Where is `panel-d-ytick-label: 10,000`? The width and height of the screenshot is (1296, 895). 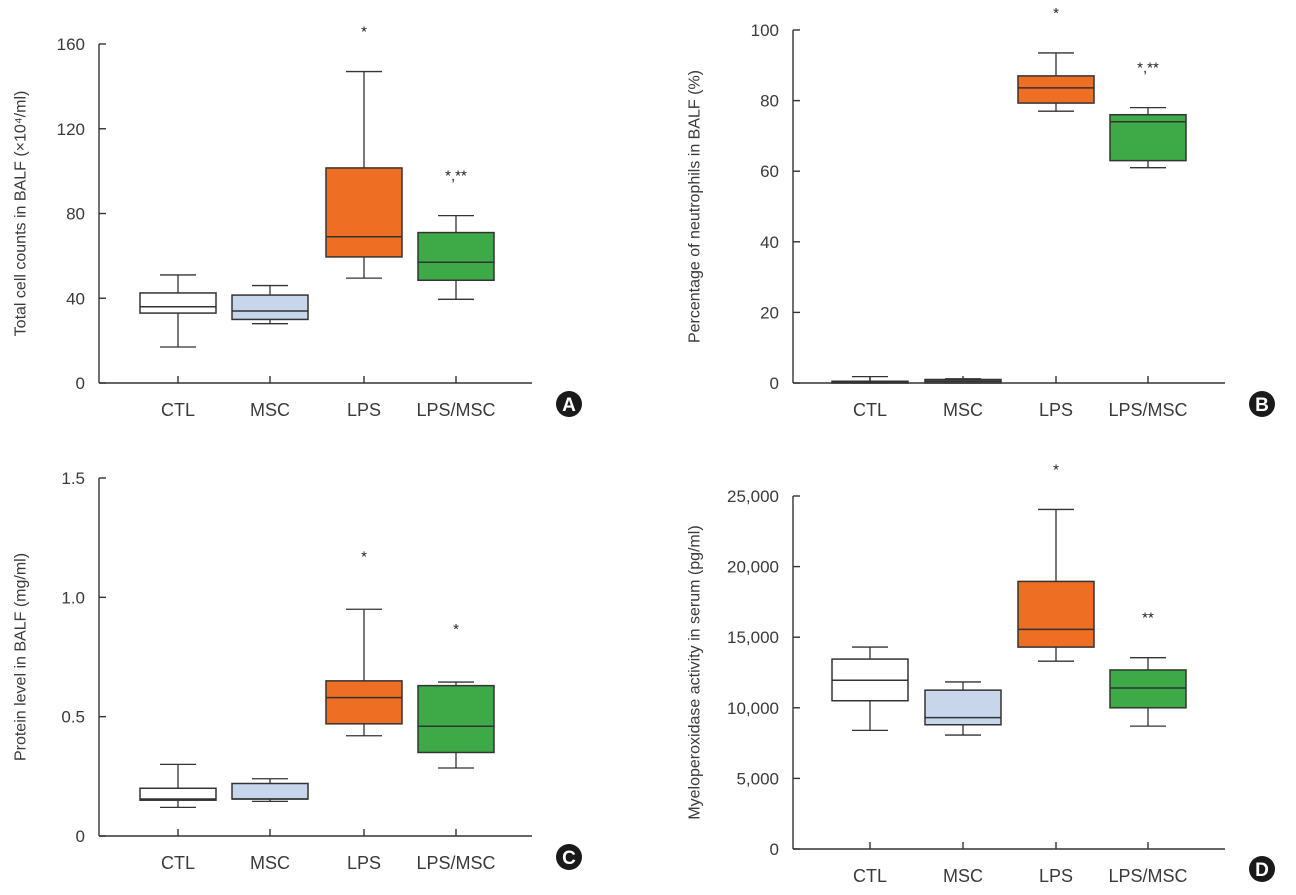 panel-d-ytick-label: 10,000 is located at coordinates (753, 708).